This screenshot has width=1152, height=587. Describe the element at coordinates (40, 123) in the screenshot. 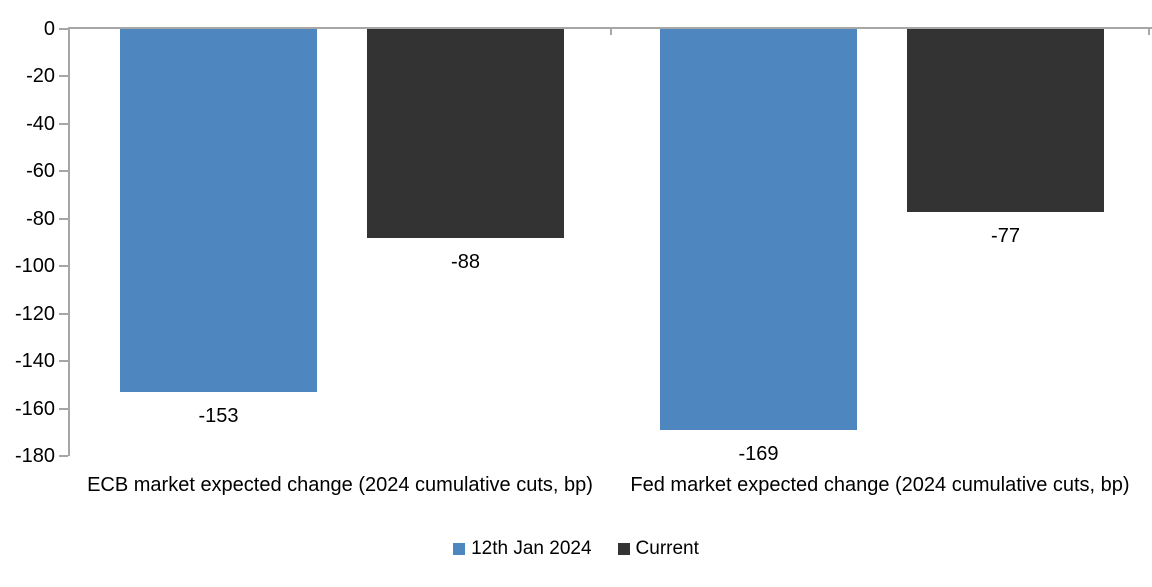

I see `y-axis-tick-label: -40` at that location.